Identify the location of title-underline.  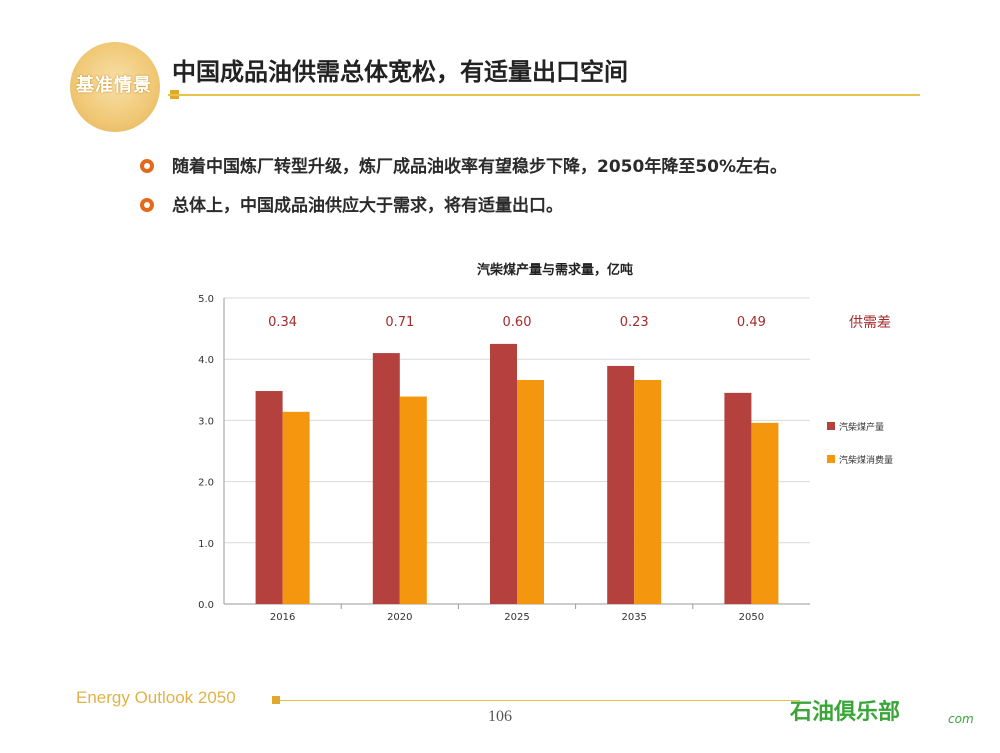
(544, 95).